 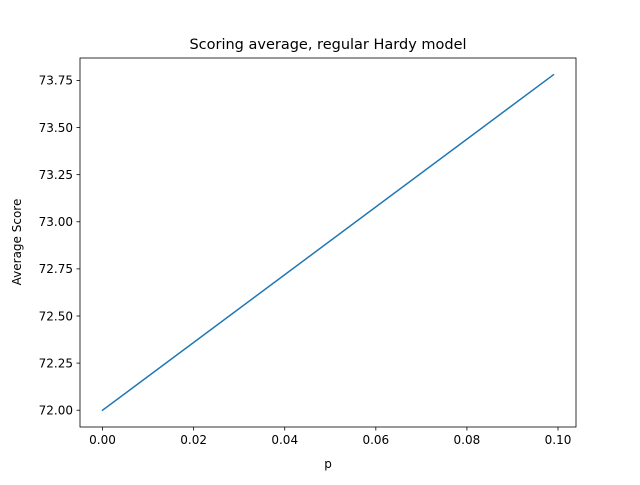 I want to click on y-axis-ticks: 72.00 72.25 72.50 72.75 73.00 73.25 73.50 73.75, so click(x=59, y=246).